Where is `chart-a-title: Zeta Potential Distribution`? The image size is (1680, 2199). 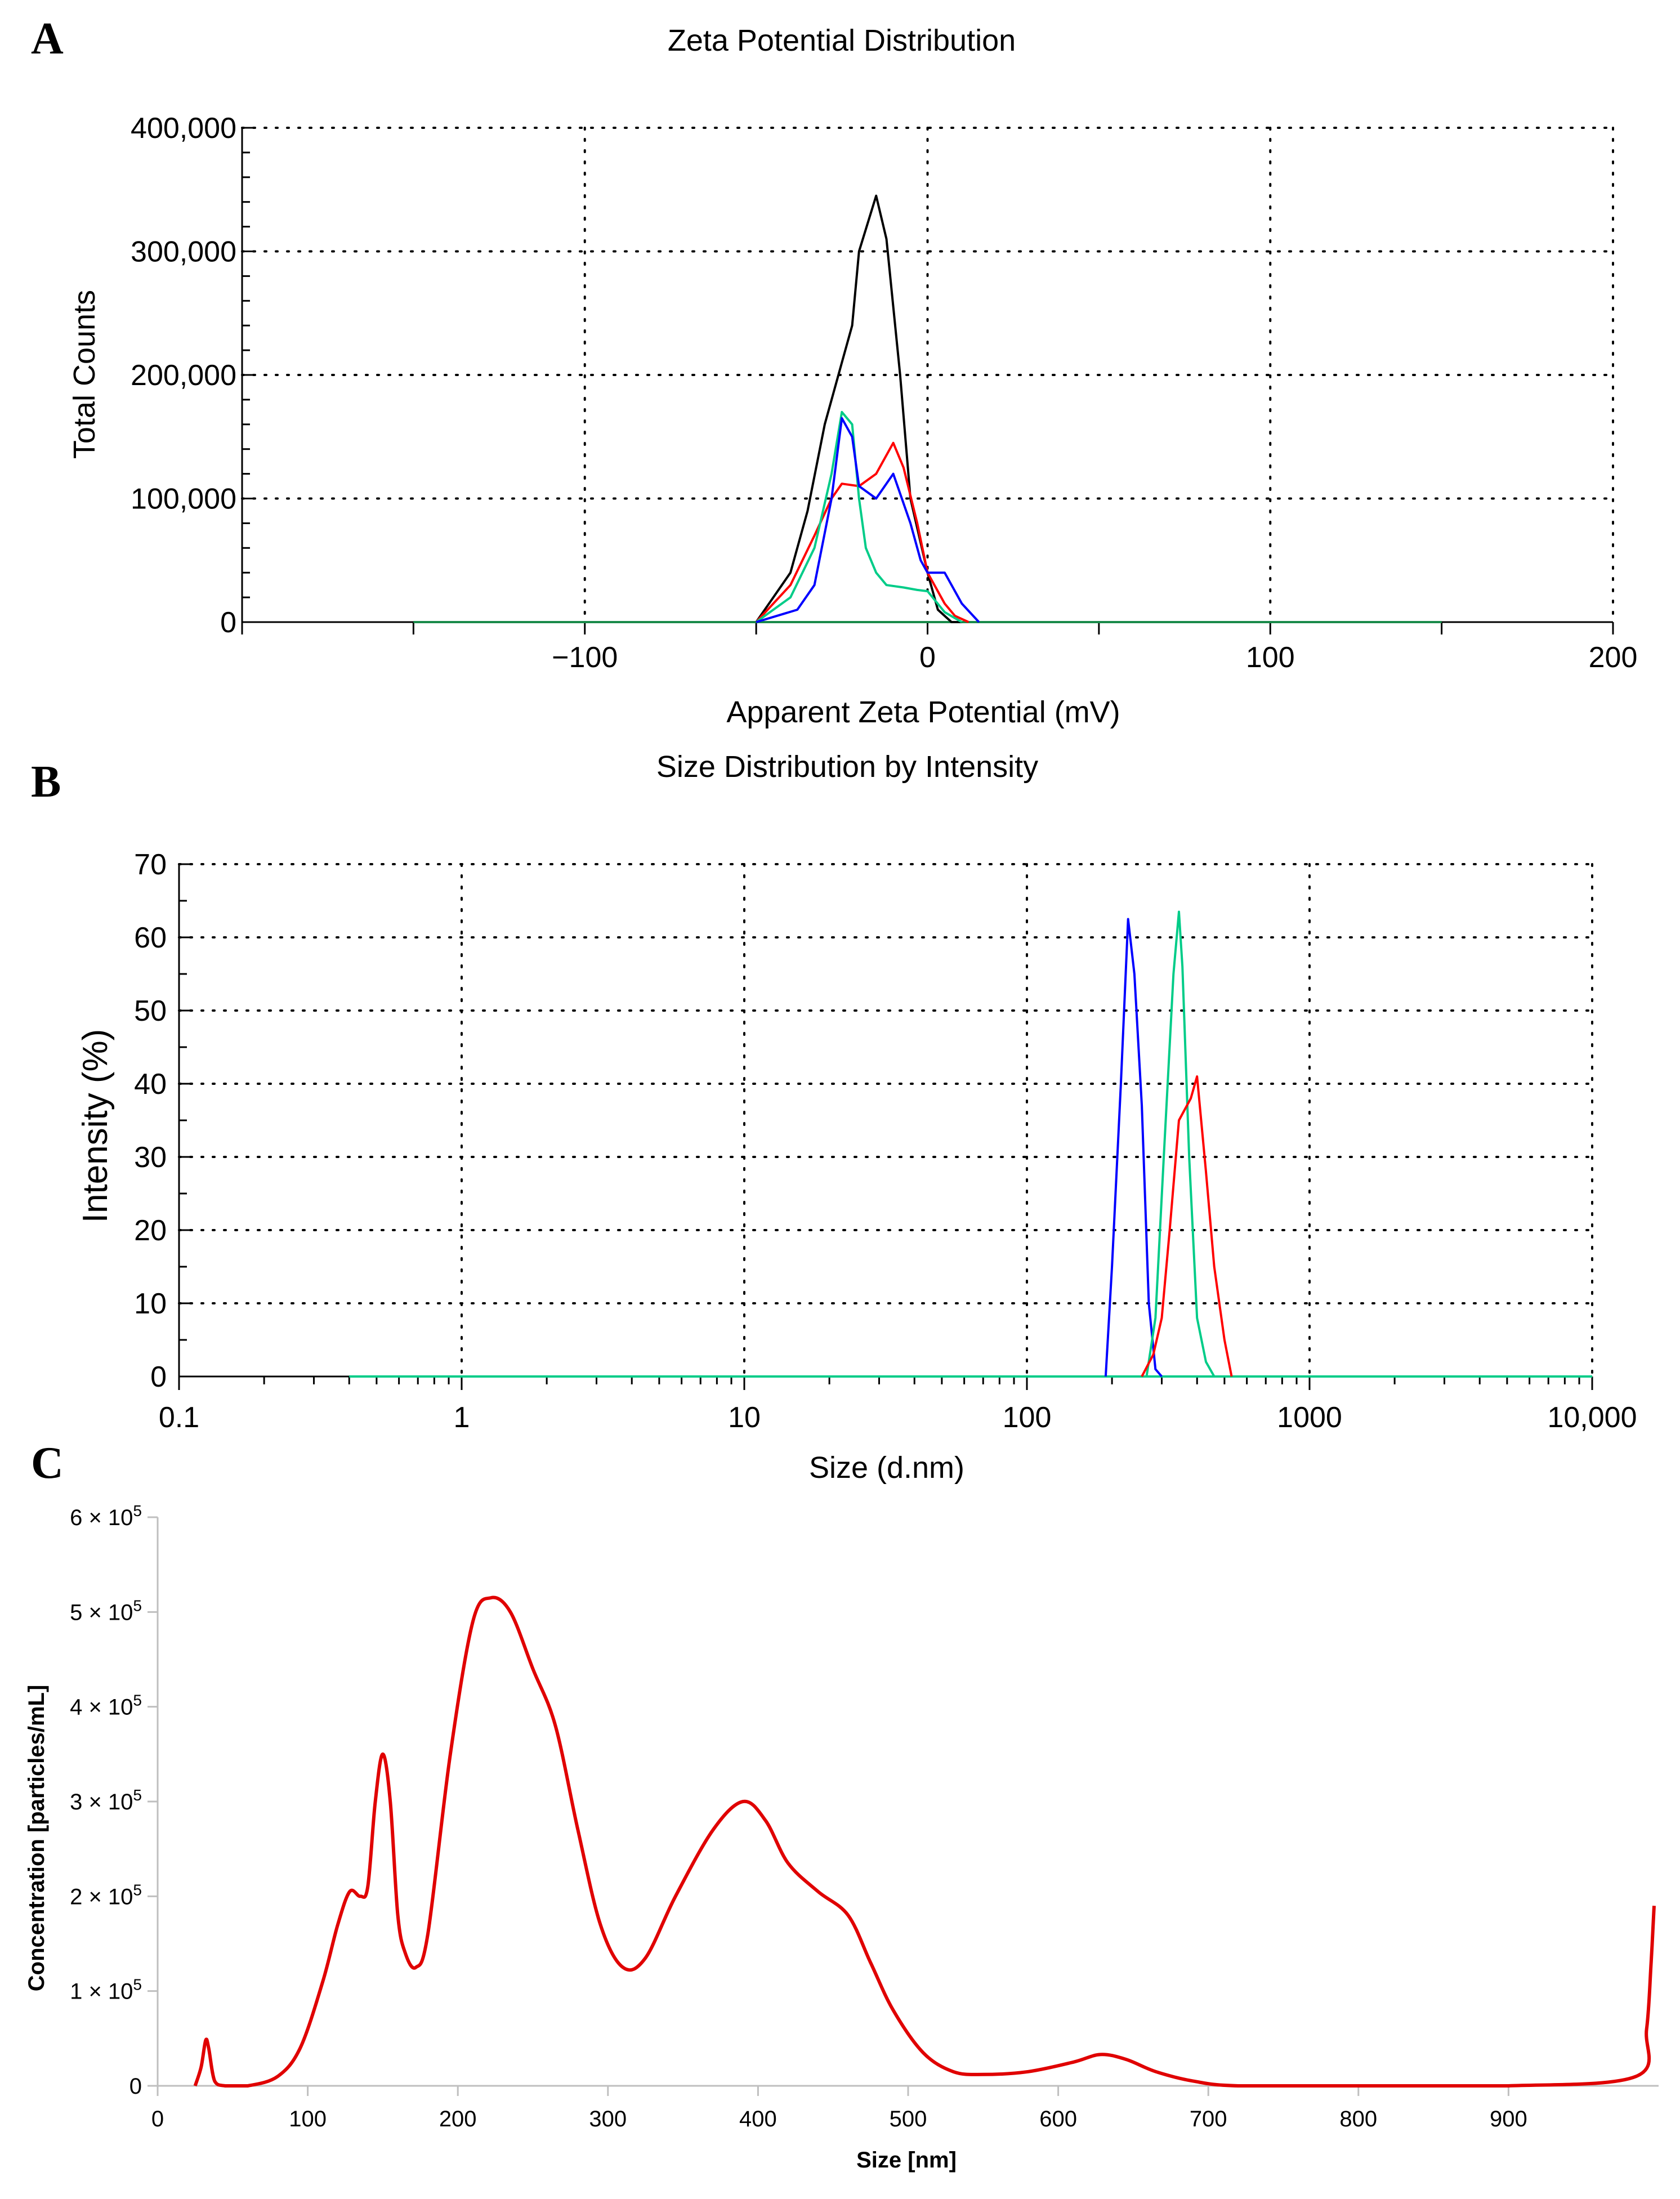 chart-a-title: Zeta Potential Distribution is located at coordinates (842, 40).